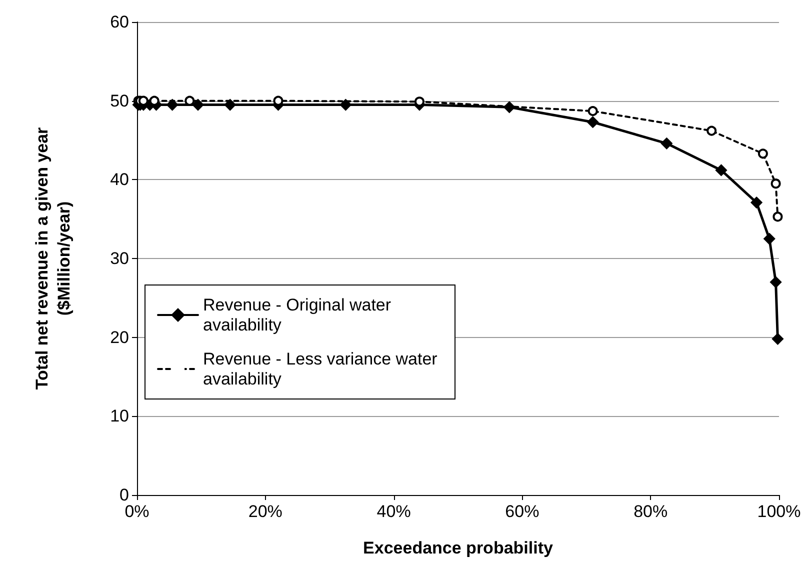 Image resolution: width=807 pixels, height=580 pixels. I want to click on y-tick-label: 60, so click(119, 22).